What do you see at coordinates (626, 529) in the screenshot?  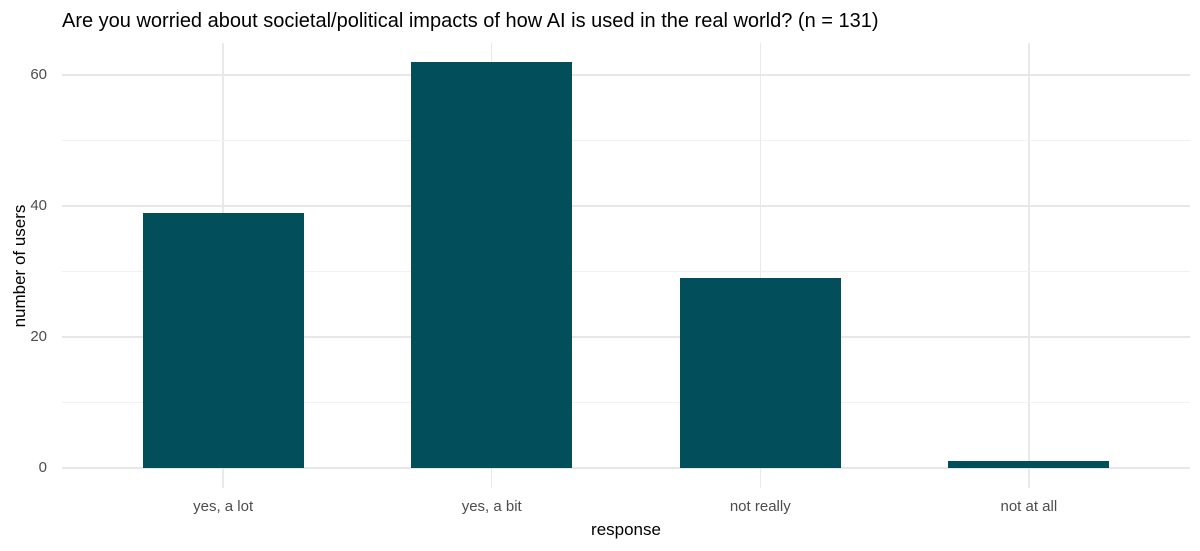 I see `x-axis-title: response` at bounding box center [626, 529].